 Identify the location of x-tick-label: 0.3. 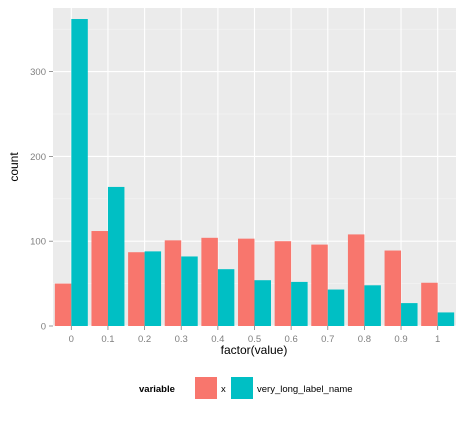
(181, 339).